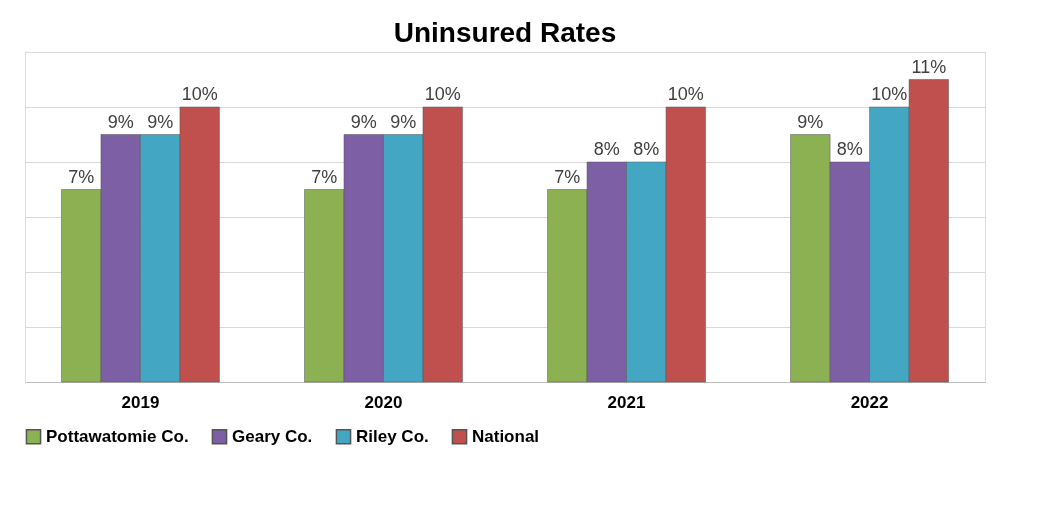 The height and width of the screenshot is (523, 1044). Describe the element at coordinates (505, 32) in the screenshot. I see `chart-title: Uninsured Rates` at that location.